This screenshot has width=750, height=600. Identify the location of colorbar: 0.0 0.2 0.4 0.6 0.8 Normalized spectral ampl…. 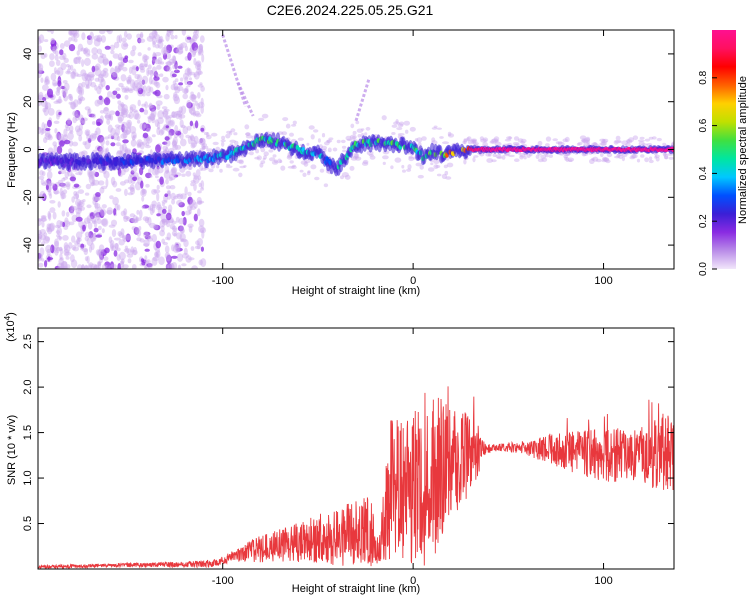
(723, 153).